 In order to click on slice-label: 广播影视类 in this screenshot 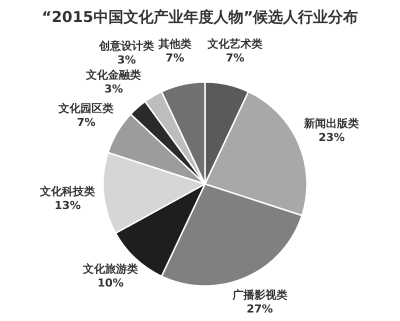, I will do `click(259, 295)`.